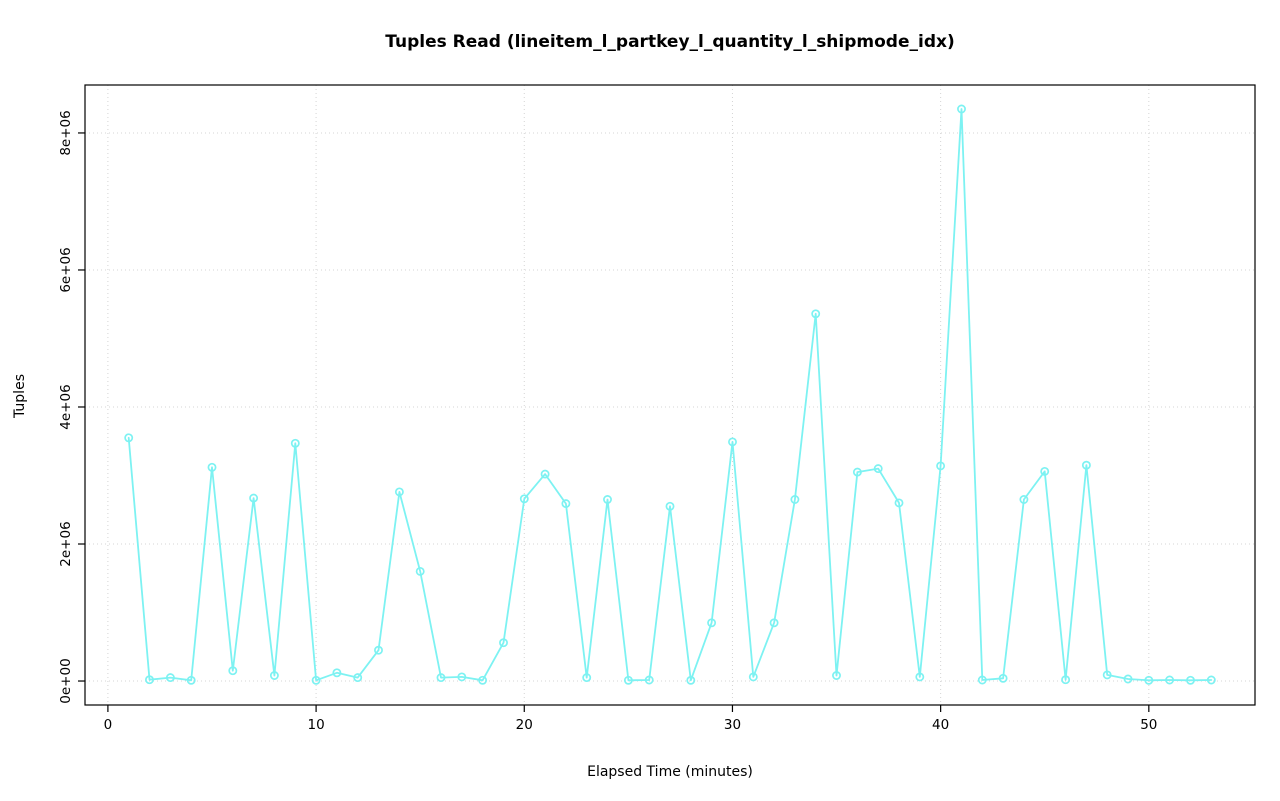  What do you see at coordinates (670, 772) in the screenshot?
I see `x-axis-label: Elapsed Time (minutes)` at bounding box center [670, 772].